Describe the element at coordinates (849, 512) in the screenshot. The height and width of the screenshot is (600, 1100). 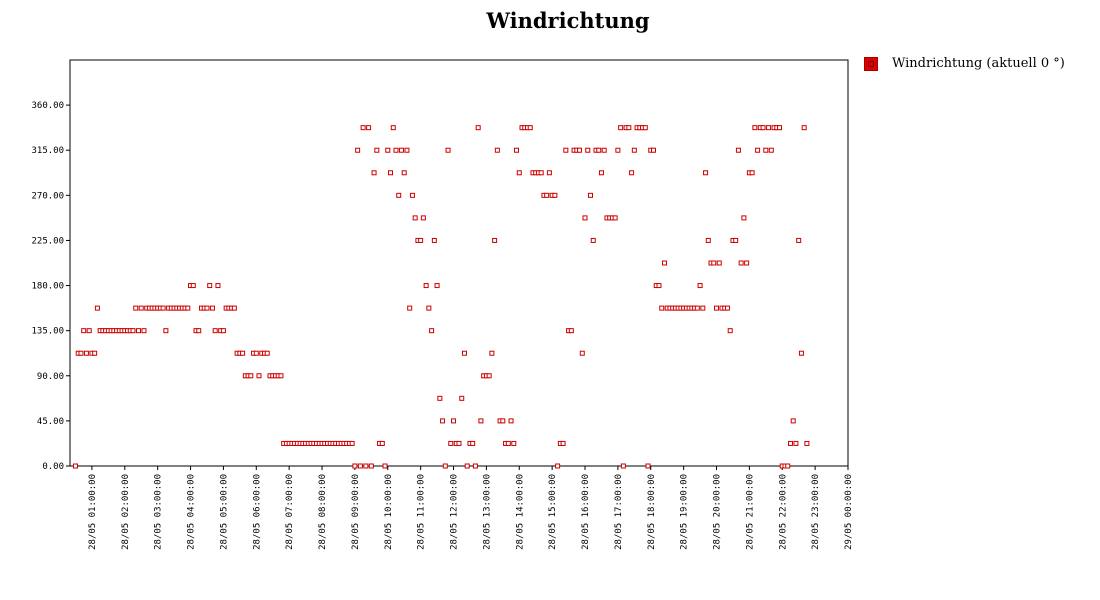
I see `x-tick-label: 29/05 00:00:00` at that location.